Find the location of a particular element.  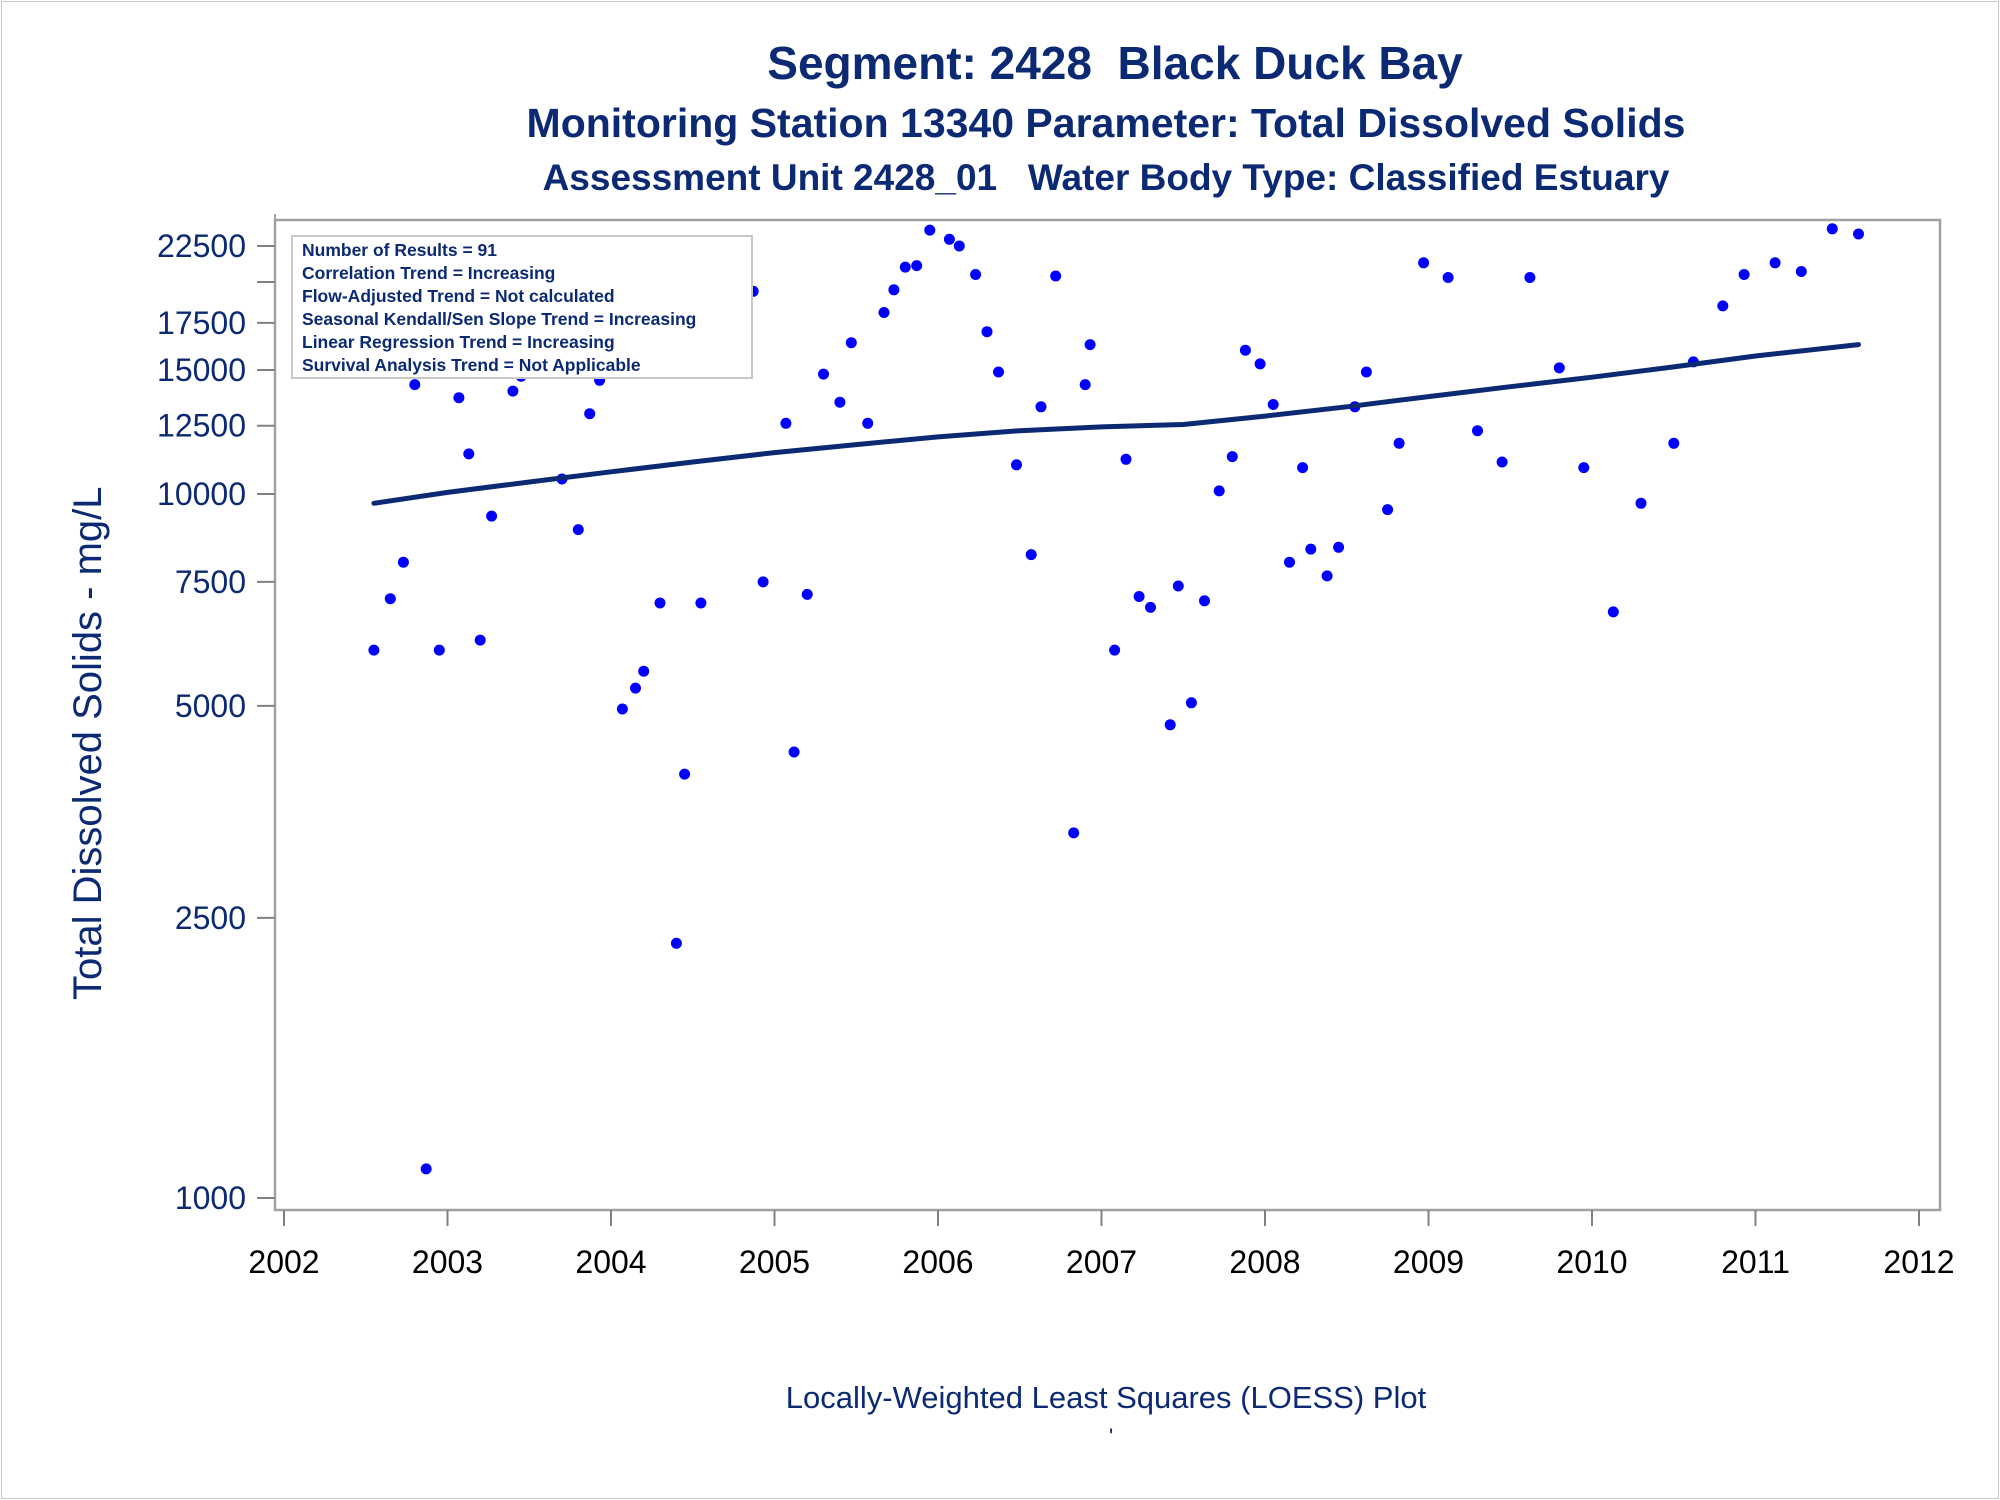

y-tick-label: 7500 is located at coordinates (210, 582).